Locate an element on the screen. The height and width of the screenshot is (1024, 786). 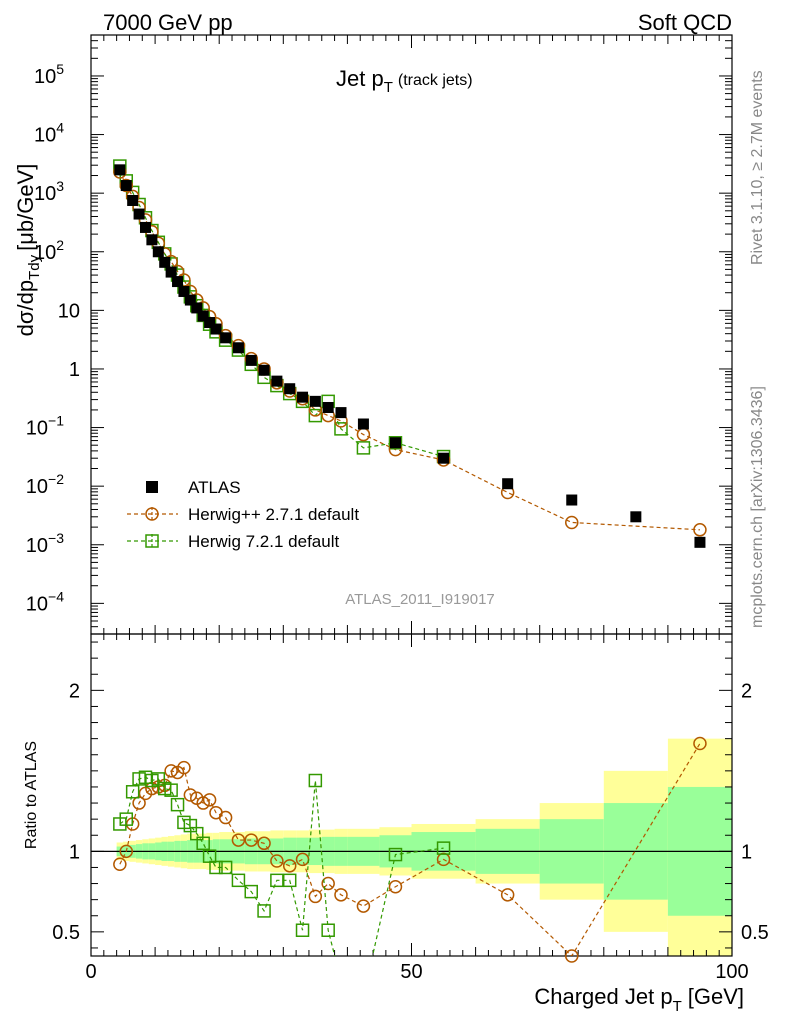
ratio-series-herwig-7-2-1-default is located at coordinates (282, 863).